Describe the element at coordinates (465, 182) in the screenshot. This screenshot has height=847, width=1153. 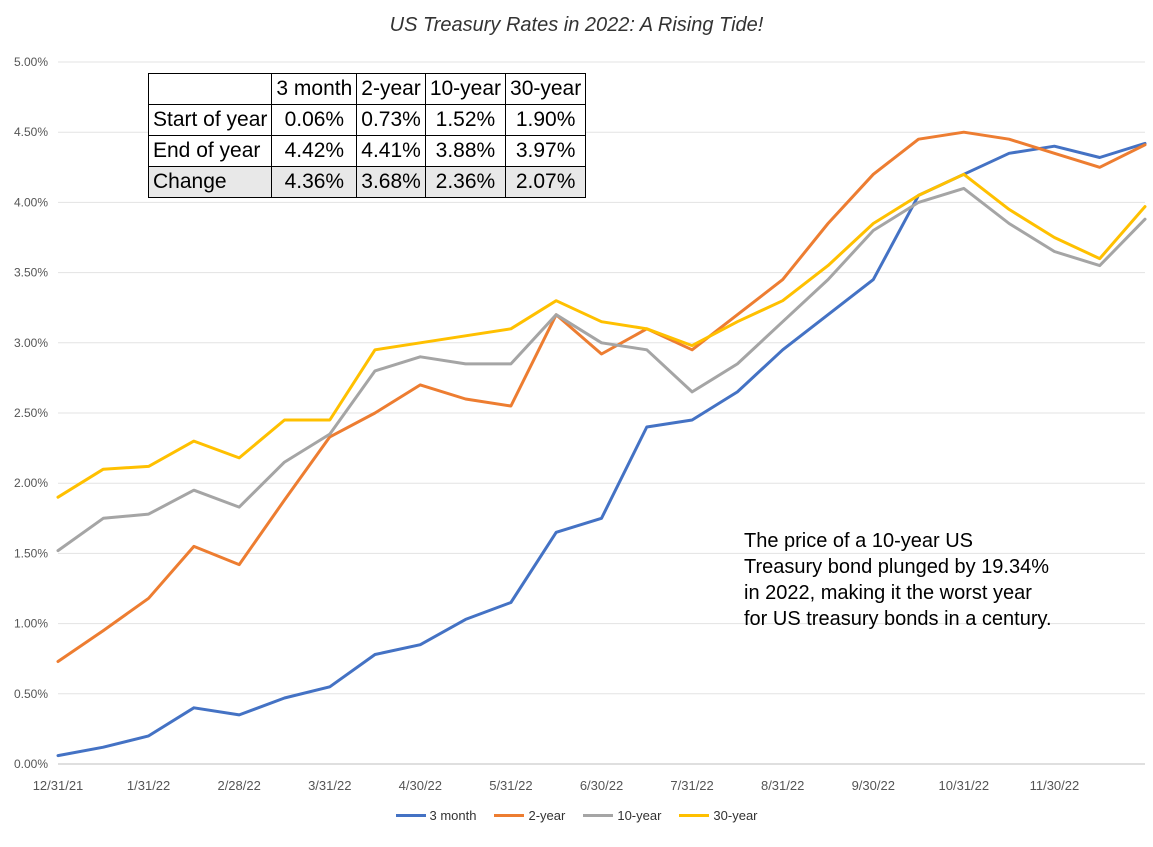
I see `table-cell: 2.36%` at that location.